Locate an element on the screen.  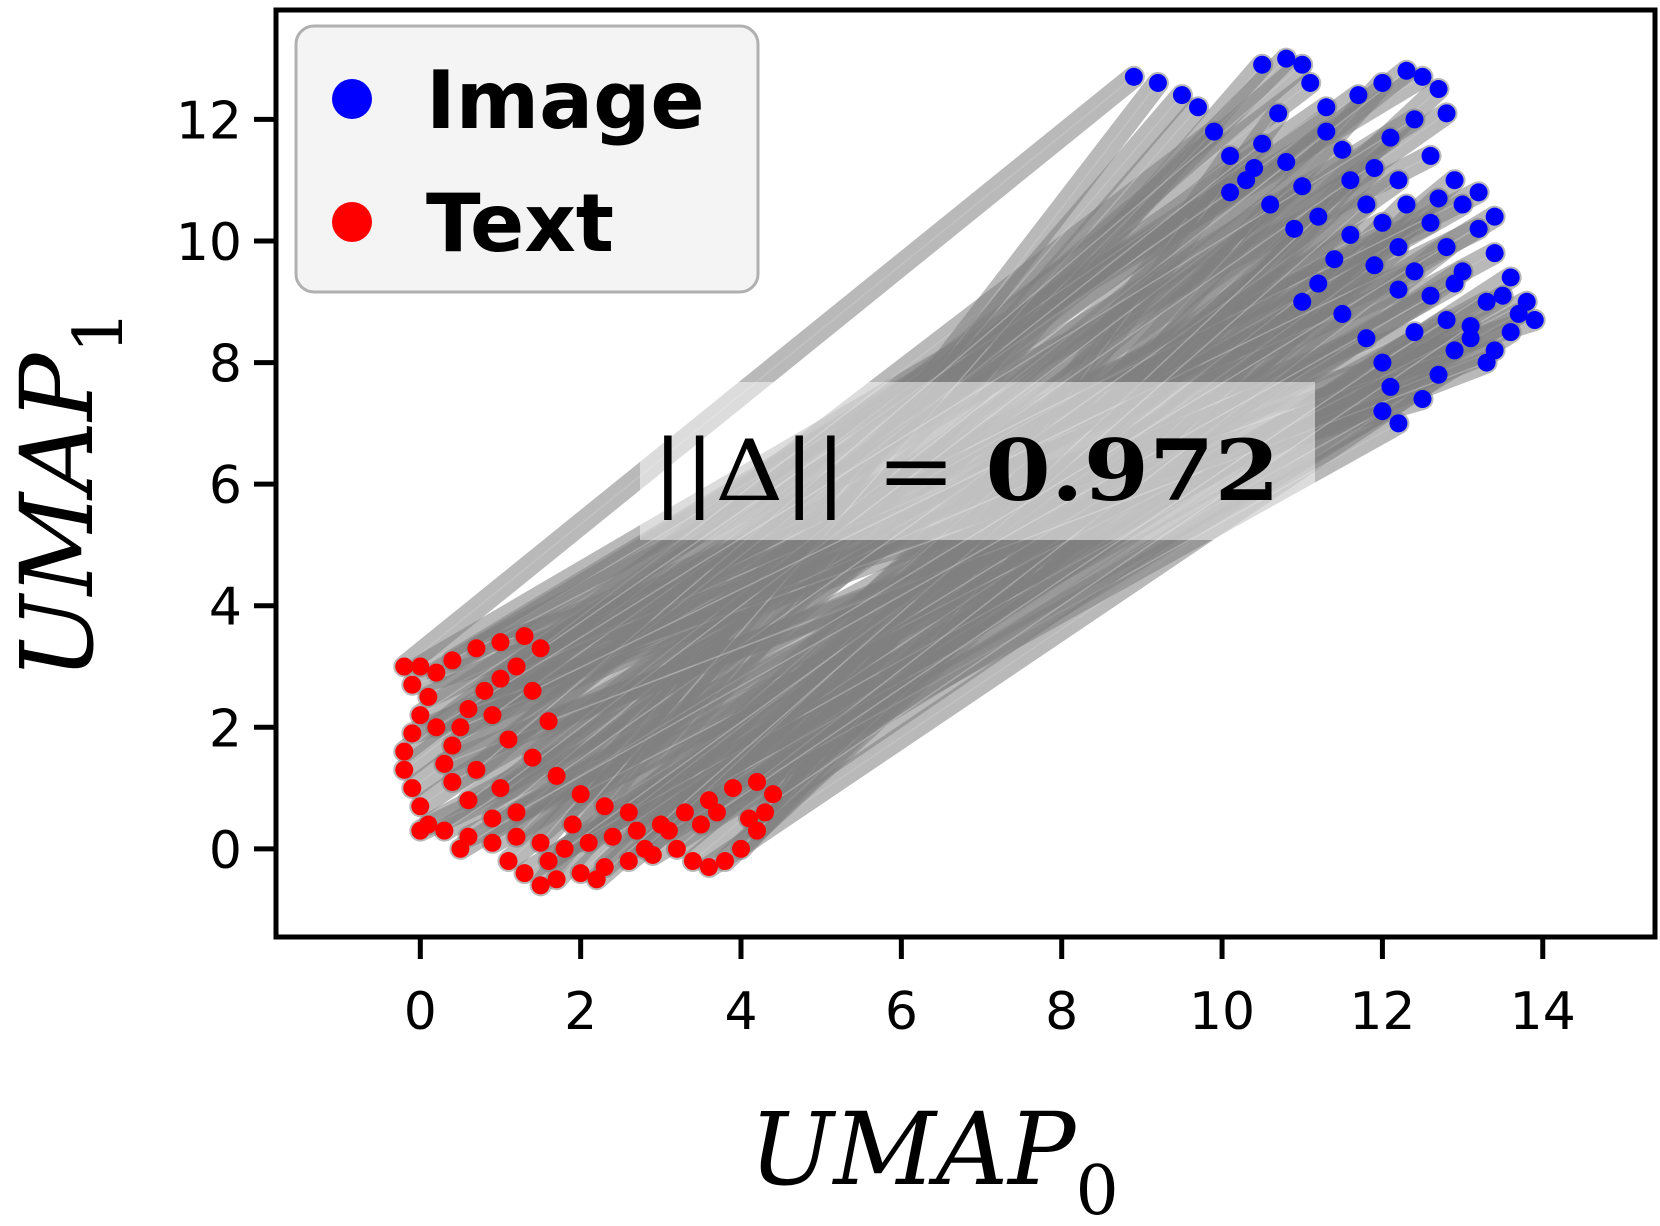
legend-label-image: Image is located at coordinates (565, 100).